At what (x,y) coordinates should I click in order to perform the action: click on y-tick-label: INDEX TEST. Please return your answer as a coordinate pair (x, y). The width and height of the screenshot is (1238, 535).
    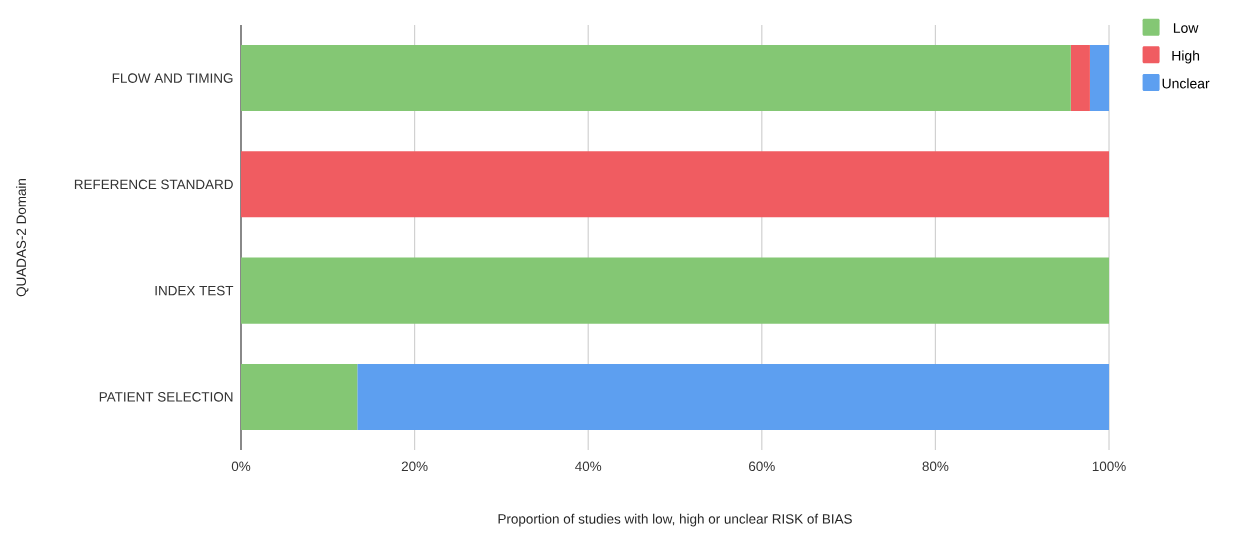
    Looking at the image, I should click on (194, 290).